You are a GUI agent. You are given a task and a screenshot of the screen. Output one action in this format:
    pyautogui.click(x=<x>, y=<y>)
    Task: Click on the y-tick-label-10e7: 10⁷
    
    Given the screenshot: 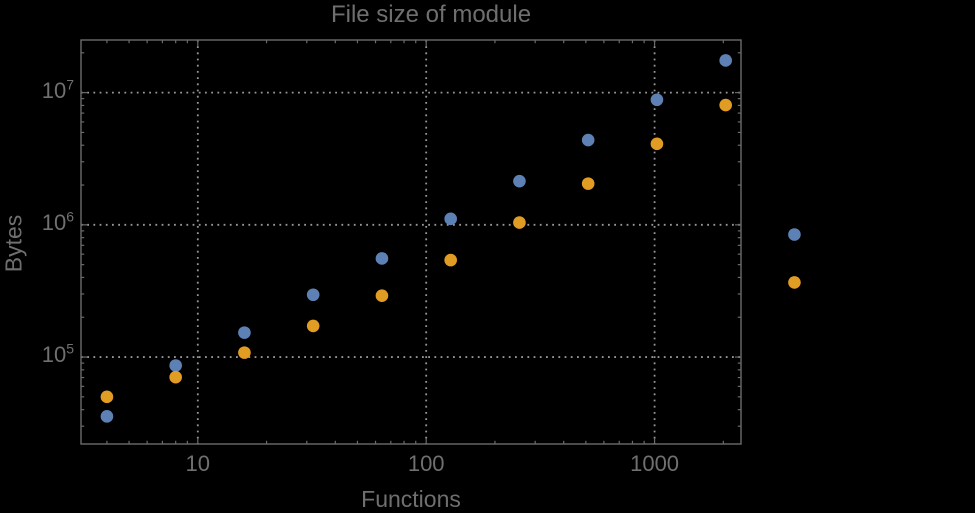 What is the action you would take?
    pyautogui.click(x=57, y=89)
    